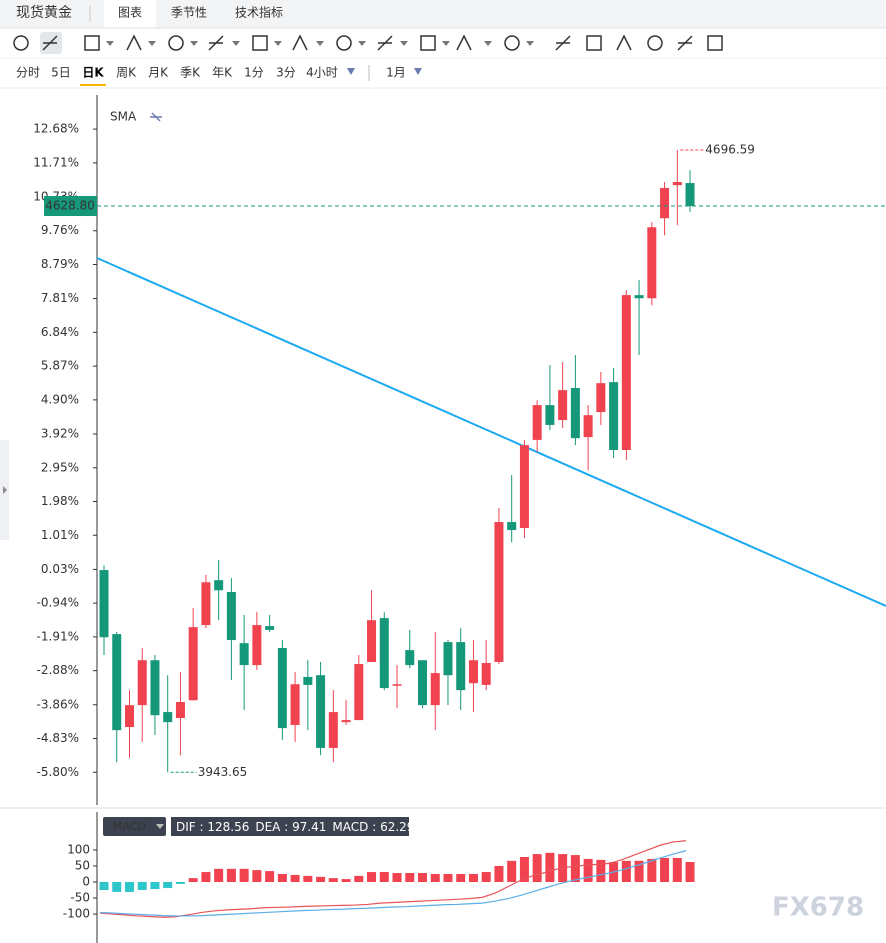  Describe the element at coordinates (156, 117) in the screenshot. I see `visibility-icon` at that location.